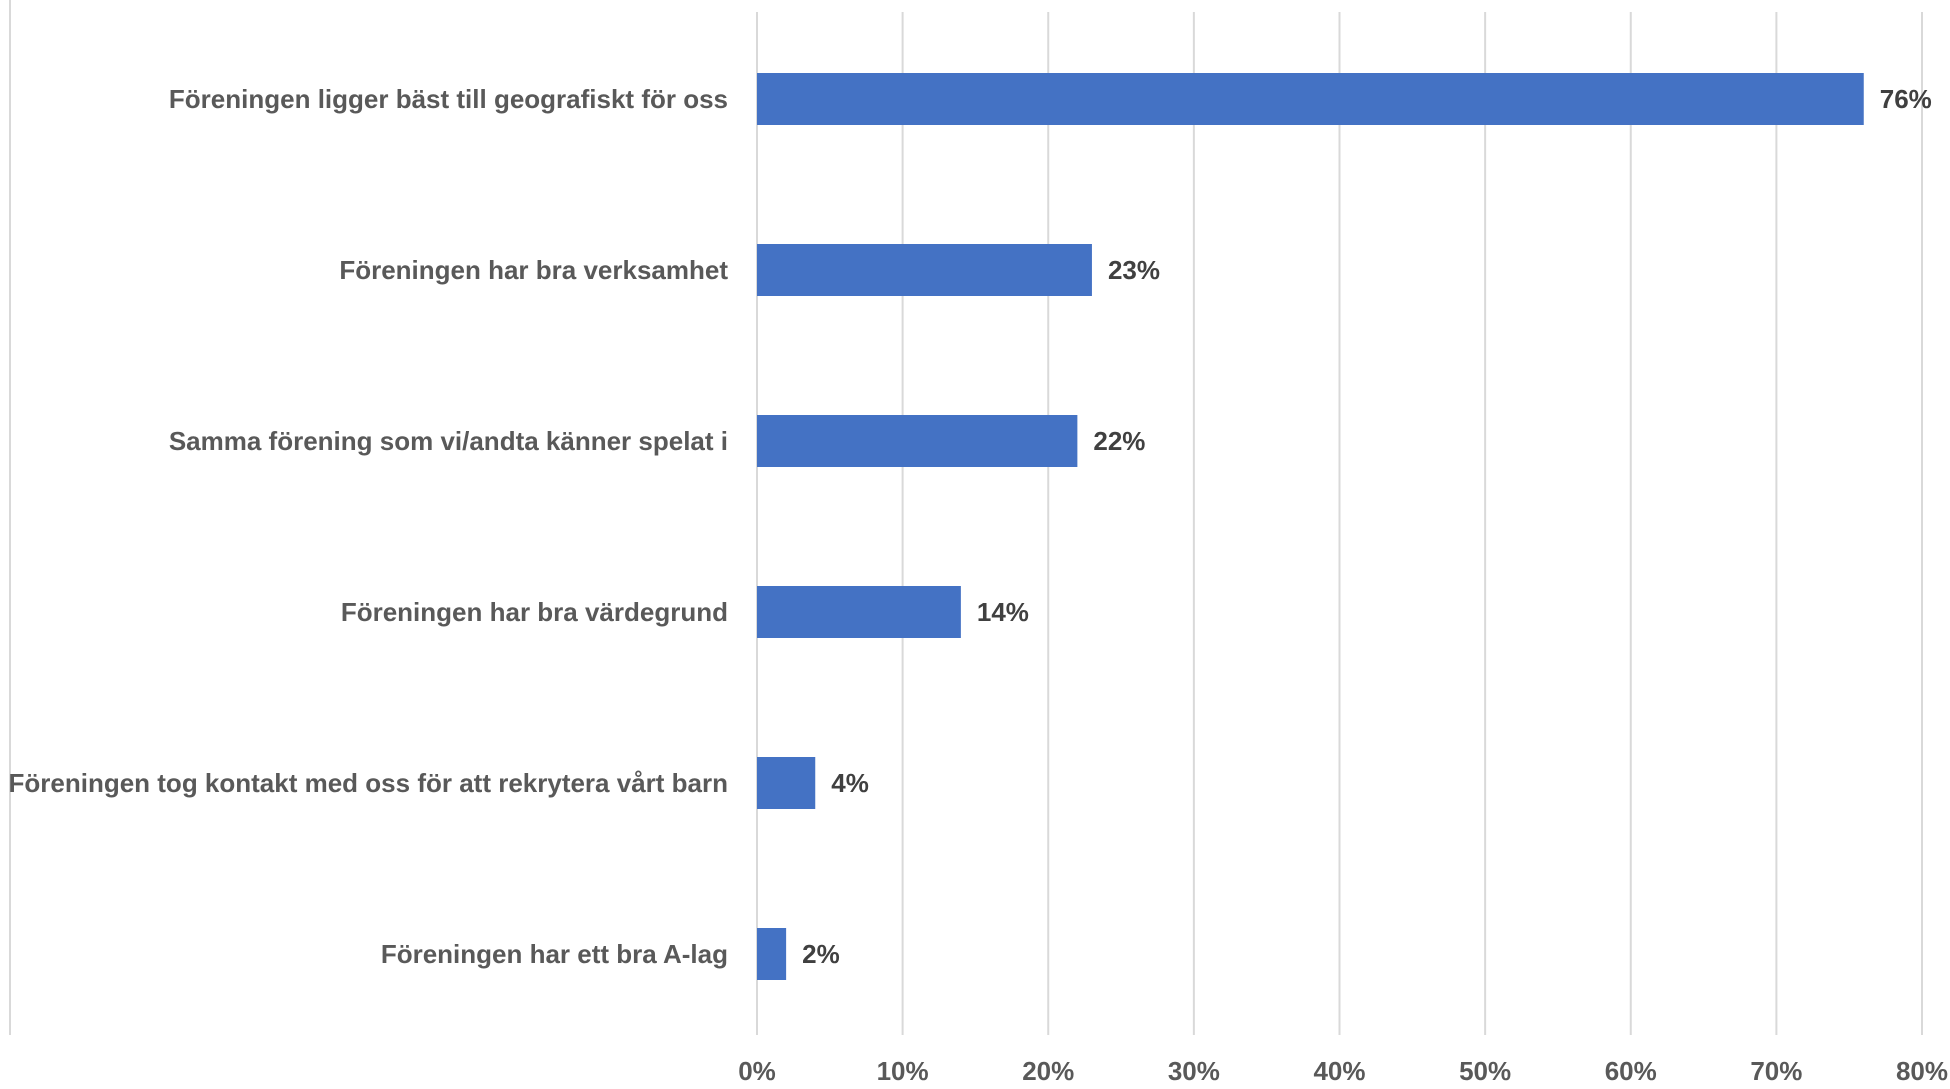 This screenshot has width=1950, height=1089. I want to click on category-label: Föreningen har ett bra A-lag, so click(554, 954).